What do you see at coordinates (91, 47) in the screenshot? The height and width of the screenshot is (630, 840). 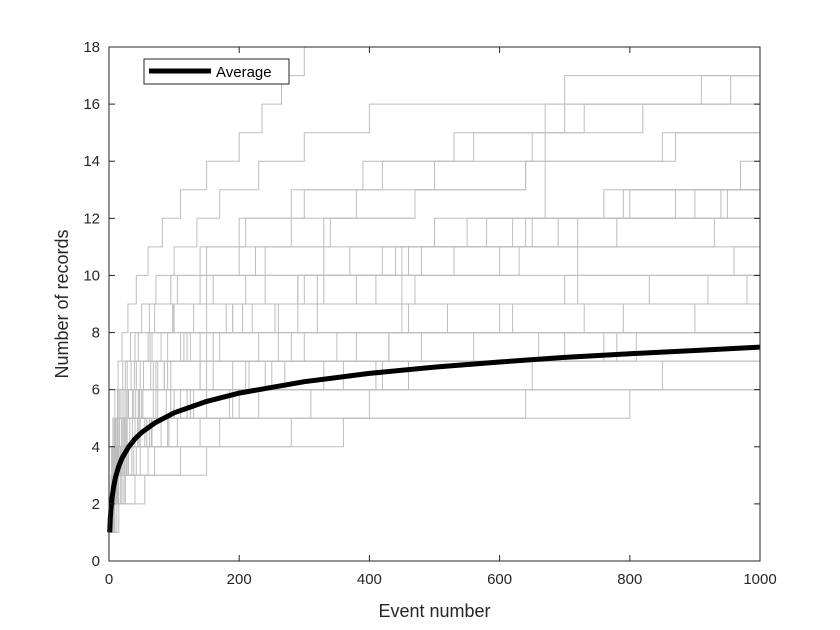 I see `y-tick-label: 18` at bounding box center [91, 47].